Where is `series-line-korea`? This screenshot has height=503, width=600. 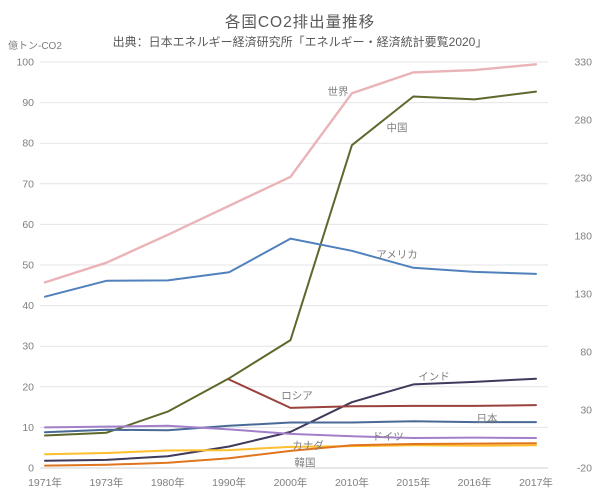
series-line-korea is located at coordinates (290, 454).